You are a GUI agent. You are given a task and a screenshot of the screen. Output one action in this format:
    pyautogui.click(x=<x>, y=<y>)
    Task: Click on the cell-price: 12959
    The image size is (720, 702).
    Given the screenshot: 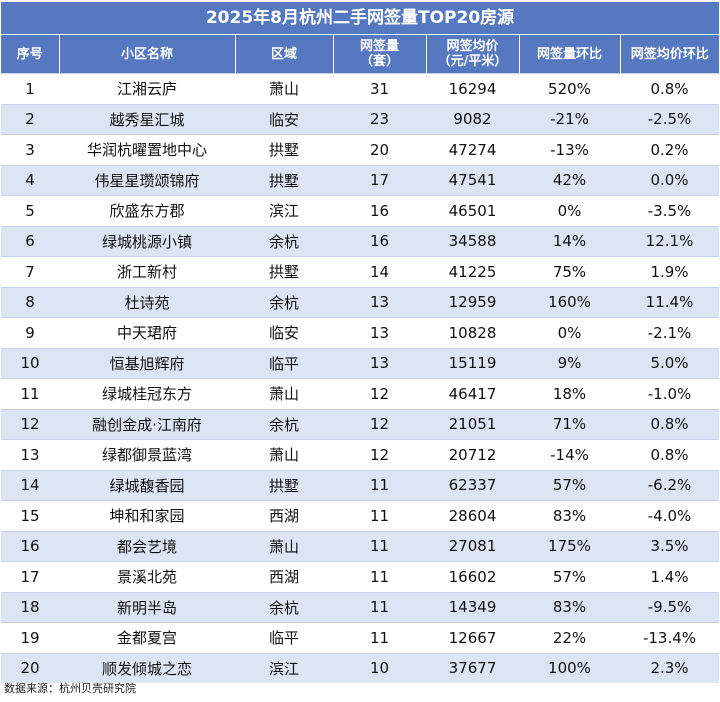 What is the action you would take?
    pyautogui.click(x=472, y=302)
    